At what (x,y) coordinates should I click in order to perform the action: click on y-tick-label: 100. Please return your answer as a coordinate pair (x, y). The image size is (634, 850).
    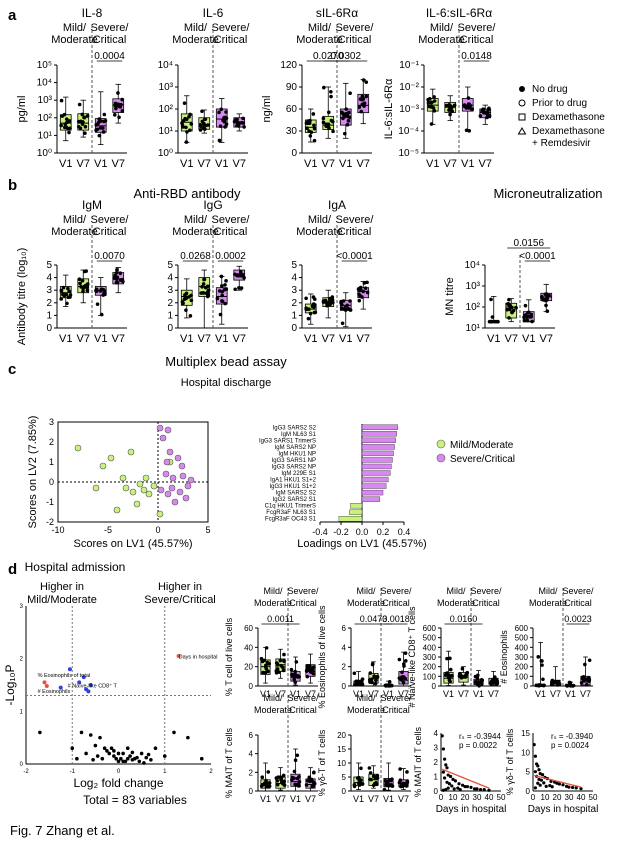
    Looking at the image, I should click on (430, 676).